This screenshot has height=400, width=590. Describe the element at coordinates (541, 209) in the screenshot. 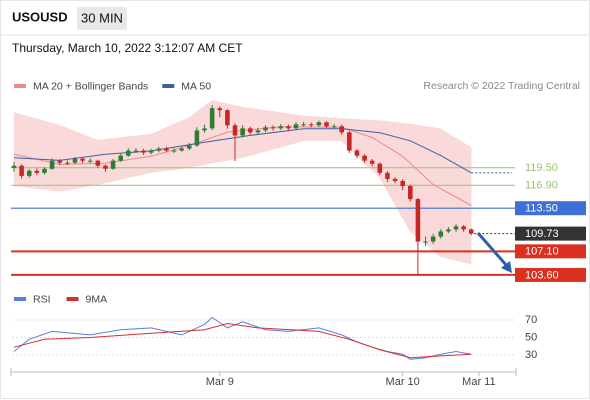

I see `level-label: 113.50` at that location.